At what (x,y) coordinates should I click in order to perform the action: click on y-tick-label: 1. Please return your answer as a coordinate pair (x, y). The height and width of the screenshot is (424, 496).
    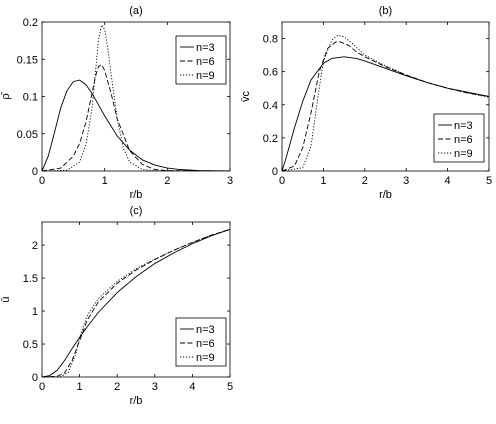
    Looking at the image, I should click on (35, 312).